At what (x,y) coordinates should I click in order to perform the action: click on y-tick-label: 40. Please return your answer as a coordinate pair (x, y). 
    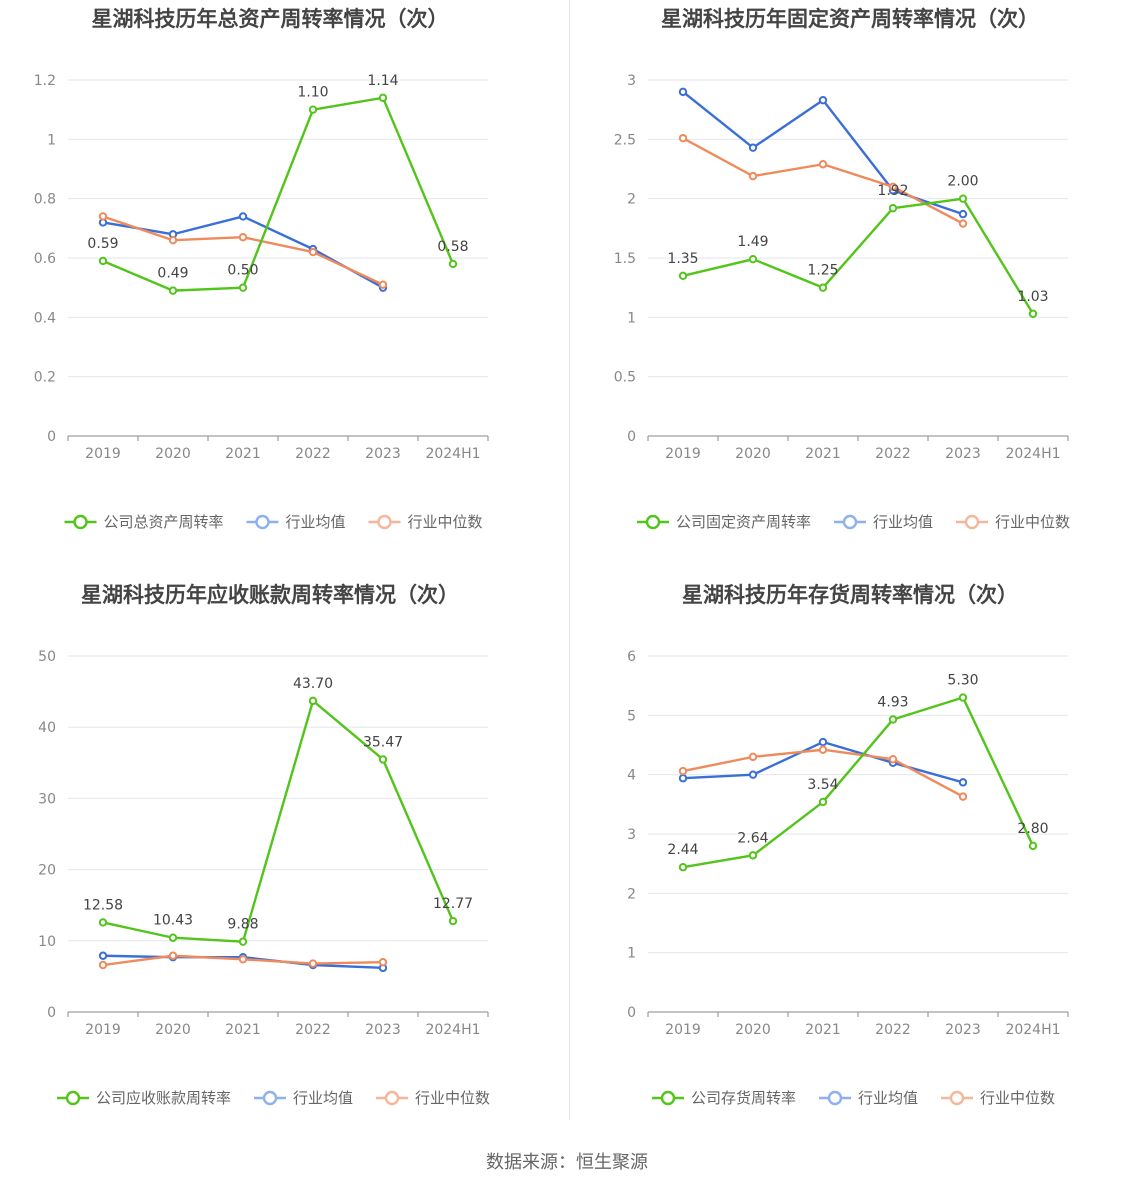
    Looking at the image, I should click on (47, 728).